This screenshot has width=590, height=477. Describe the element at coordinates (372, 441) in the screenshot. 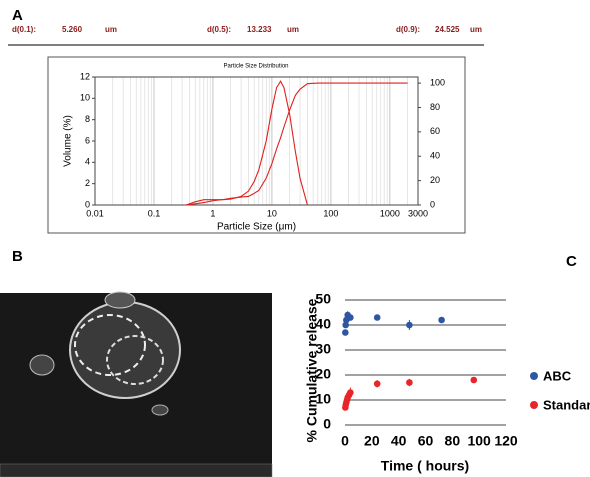

I see `x-tick-label: 20` at that location.